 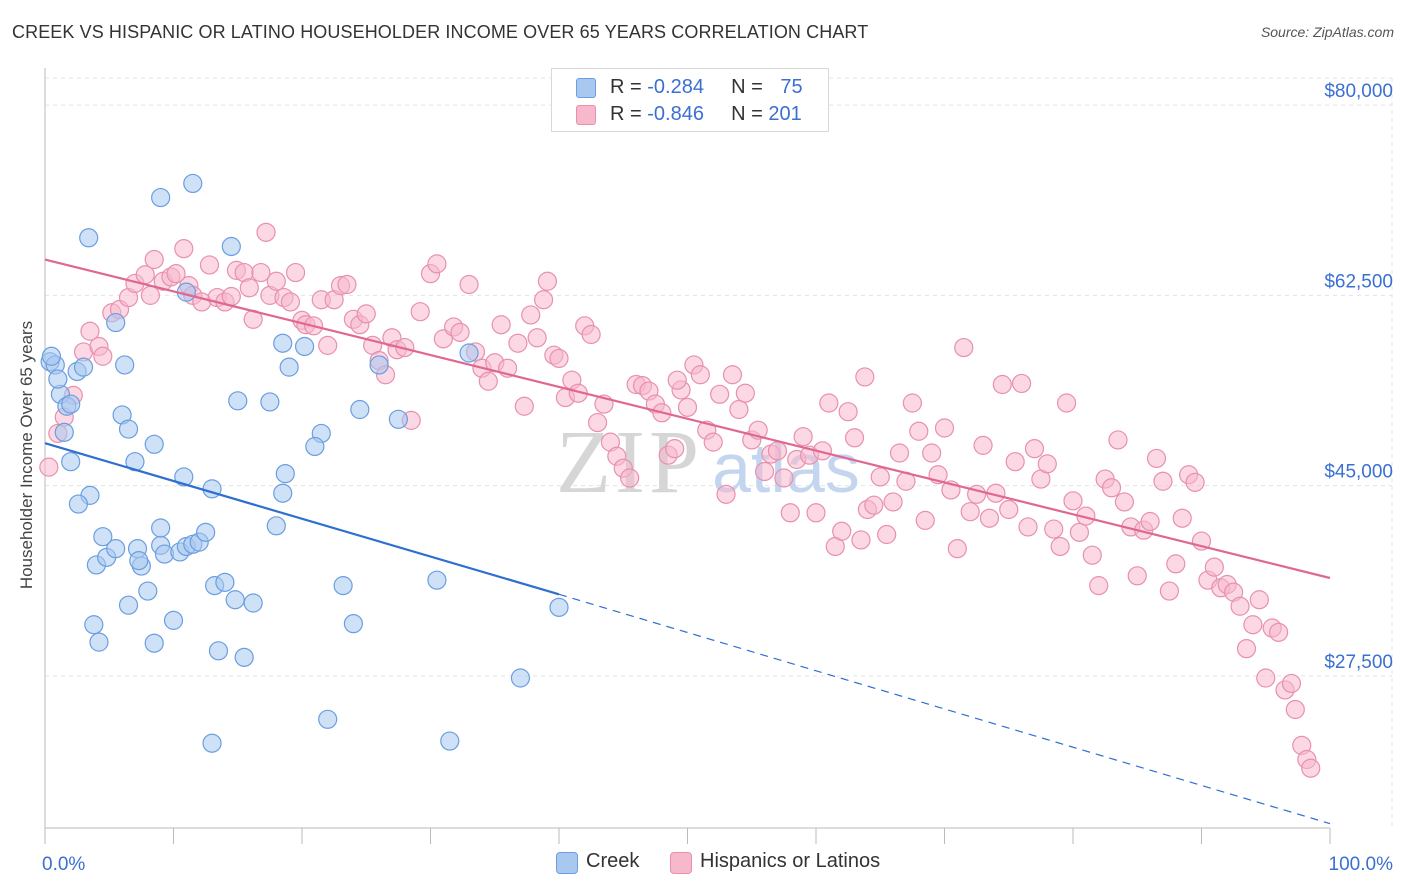 What do you see at coordinates (1361, 864) in the screenshot?
I see `x-tick-label-max: 100.0%` at bounding box center [1361, 864].